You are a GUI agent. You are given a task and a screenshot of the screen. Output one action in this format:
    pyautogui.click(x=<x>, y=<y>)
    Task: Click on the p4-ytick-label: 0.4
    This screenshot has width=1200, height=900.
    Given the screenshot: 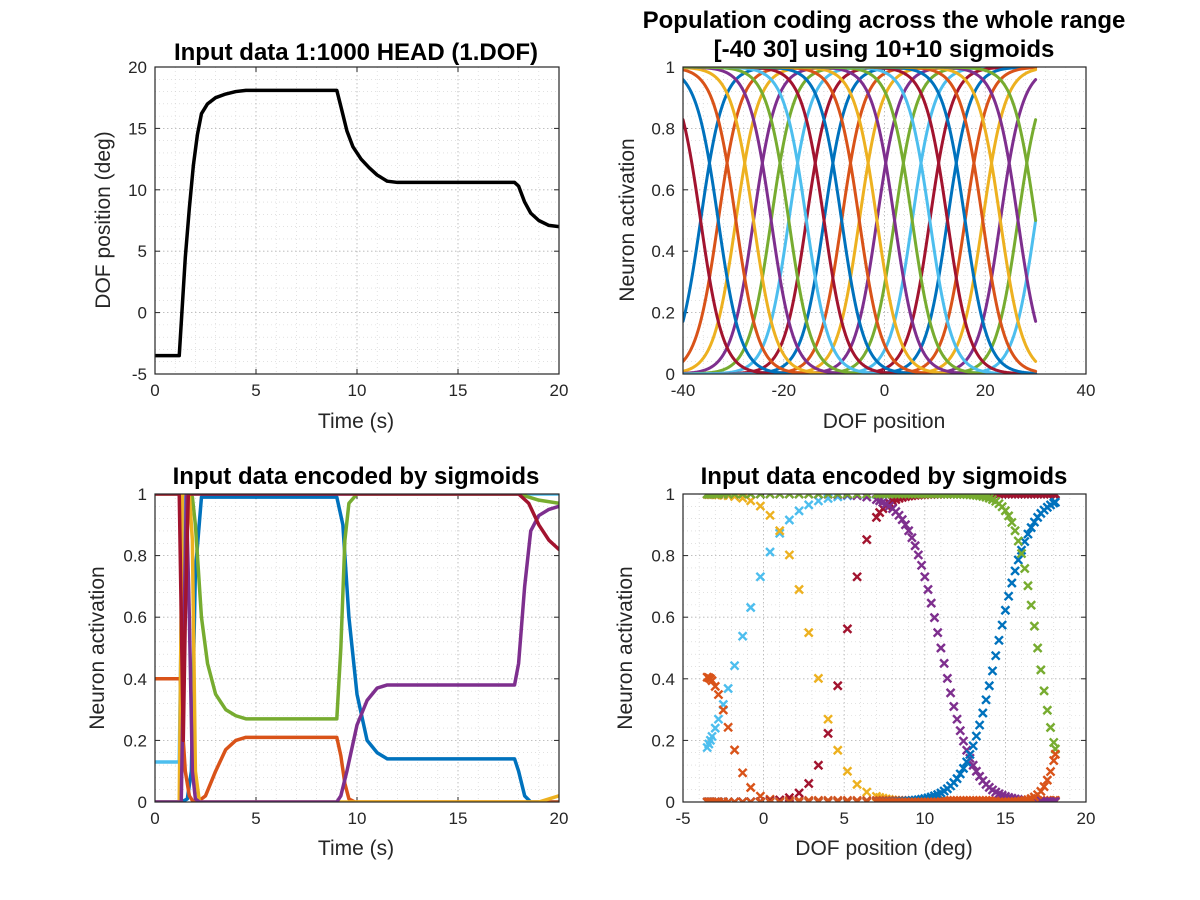 What is the action you would take?
    pyautogui.click(x=663, y=679)
    